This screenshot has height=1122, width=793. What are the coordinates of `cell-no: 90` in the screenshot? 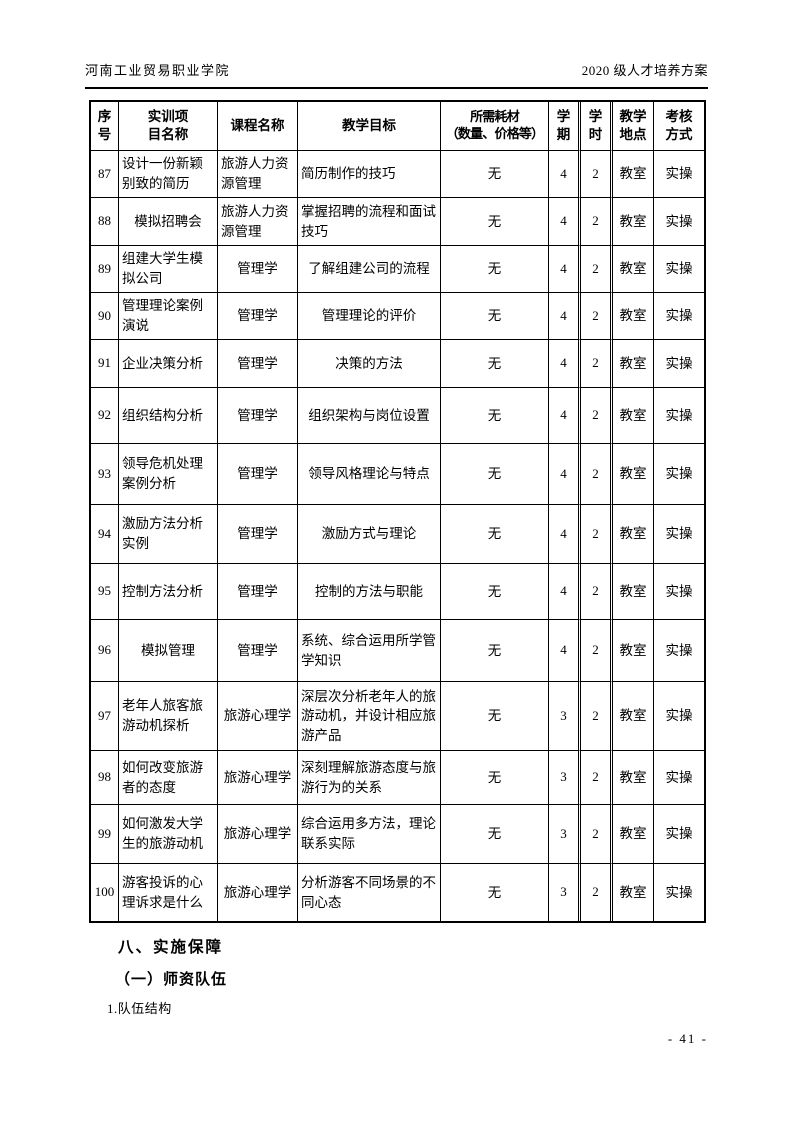 It's located at (105, 316).